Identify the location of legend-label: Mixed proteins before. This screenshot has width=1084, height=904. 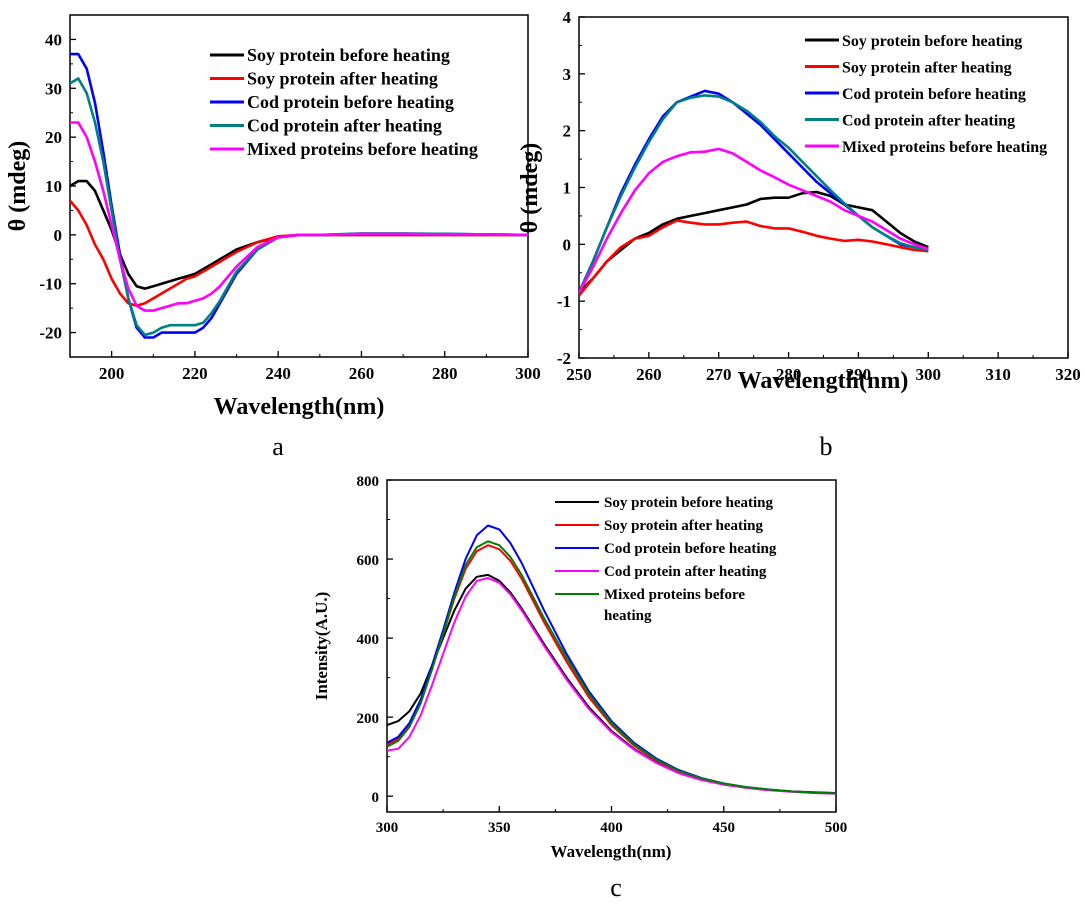
(674, 595).